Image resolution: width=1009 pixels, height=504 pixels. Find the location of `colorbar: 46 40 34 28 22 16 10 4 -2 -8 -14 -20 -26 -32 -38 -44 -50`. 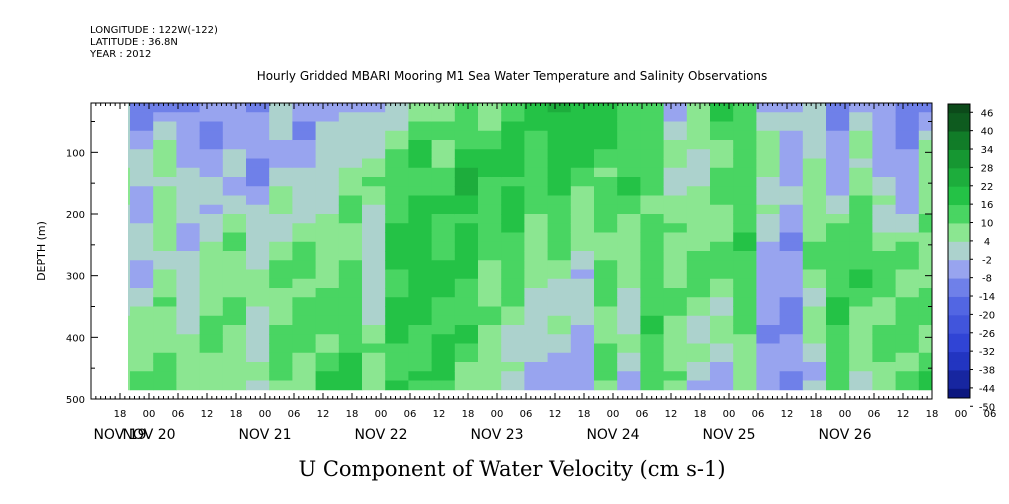

colorbar: 46 40 34 28 22 16 10 4 -2 -8 -14 -20 -26 -32 -38 -44 -50 is located at coordinates (971, 258).